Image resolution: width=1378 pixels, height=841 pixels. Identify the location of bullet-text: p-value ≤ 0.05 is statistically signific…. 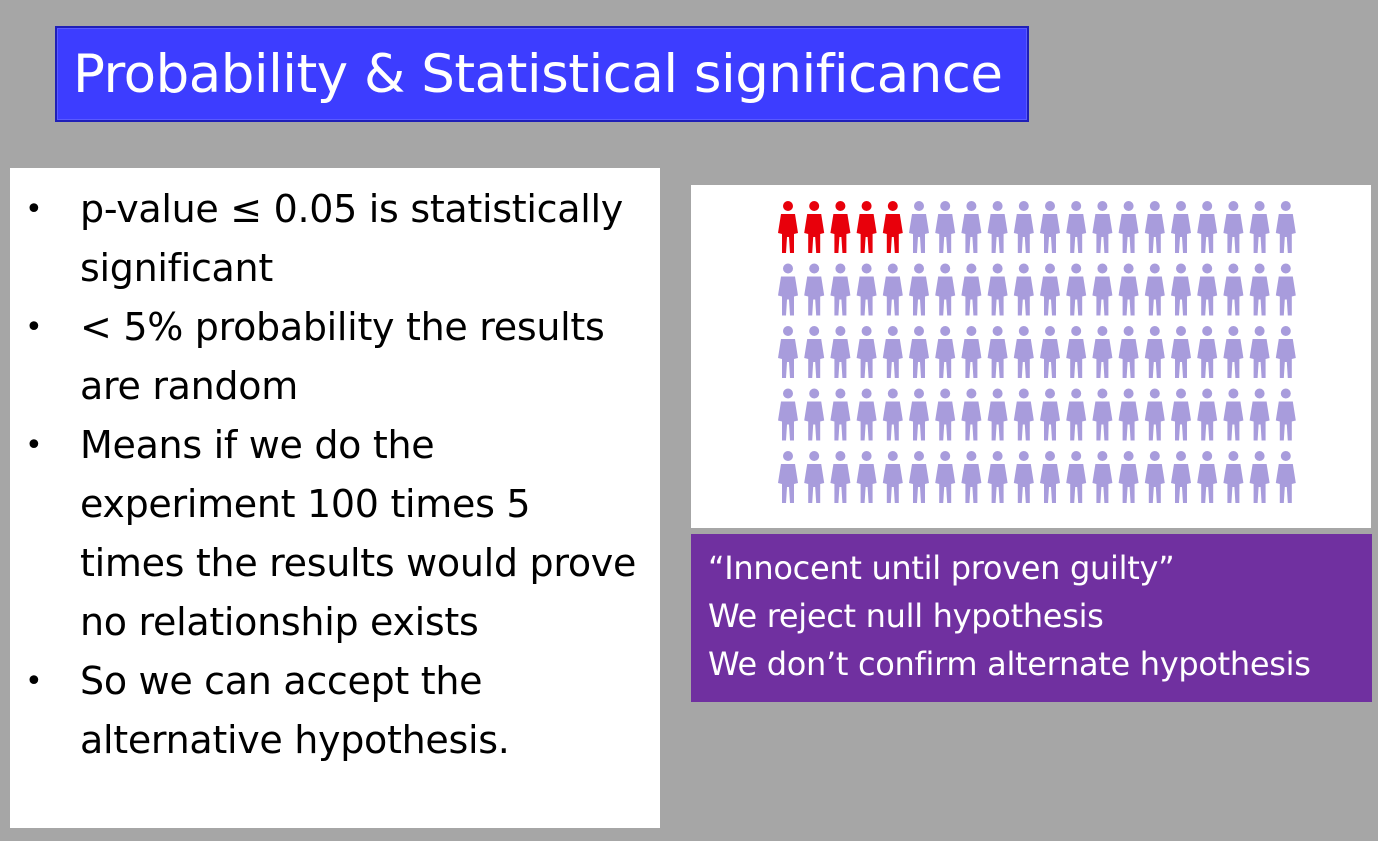
(351, 238).